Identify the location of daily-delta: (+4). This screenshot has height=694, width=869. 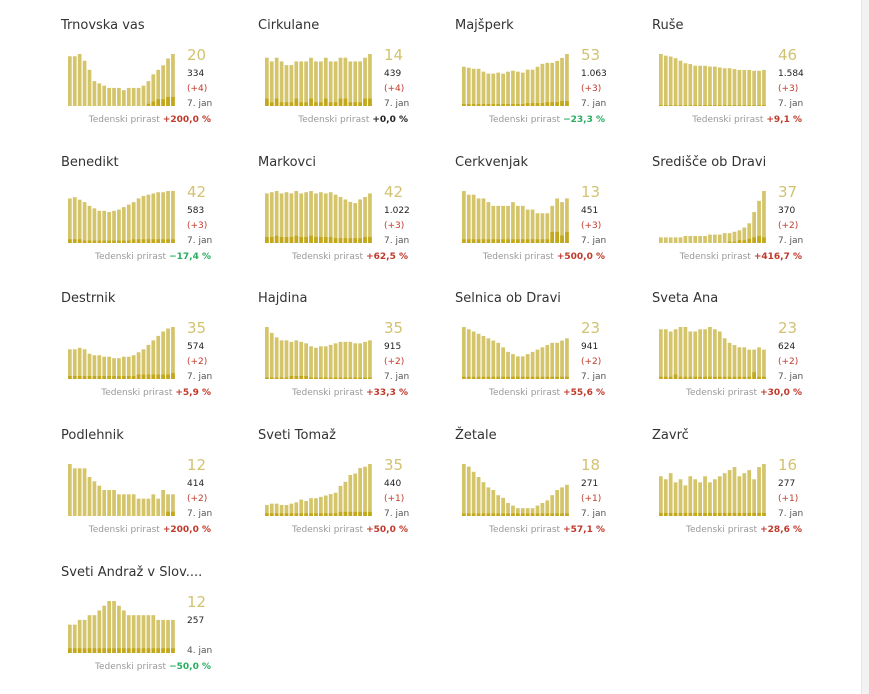
(197, 89).